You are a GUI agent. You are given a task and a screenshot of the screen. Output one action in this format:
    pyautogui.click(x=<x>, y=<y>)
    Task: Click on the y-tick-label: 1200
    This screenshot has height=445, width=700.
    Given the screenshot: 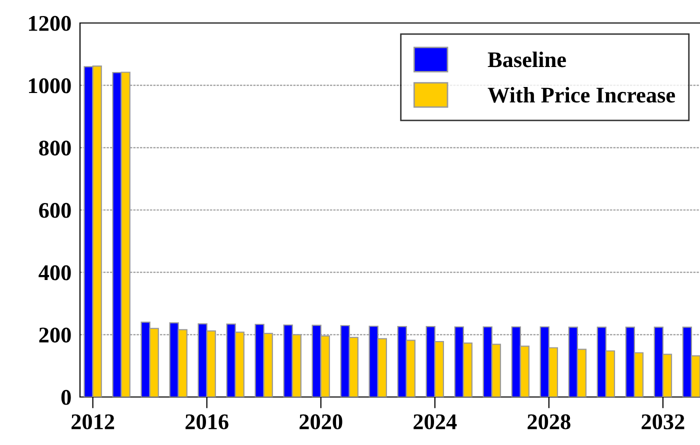 What is the action you would take?
    pyautogui.click(x=50, y=23)
    